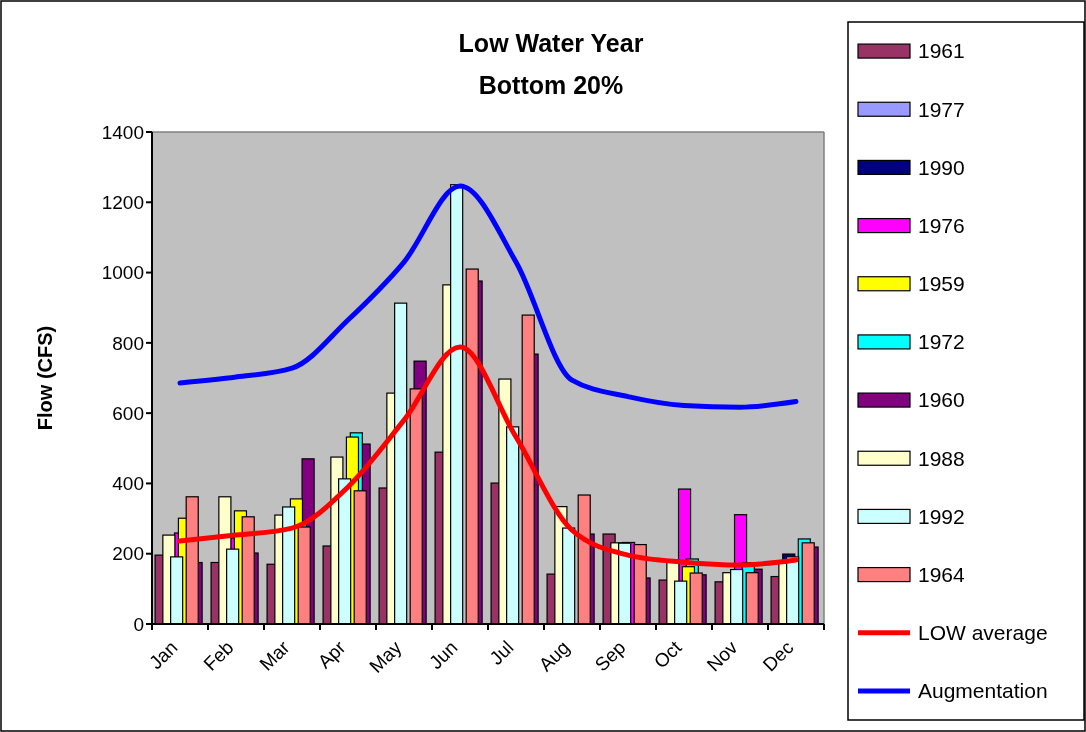  What do you see at coordinates (941, 458) in the screenshot?
I see `legend-label: 1988` at bounding box center [941, 458].